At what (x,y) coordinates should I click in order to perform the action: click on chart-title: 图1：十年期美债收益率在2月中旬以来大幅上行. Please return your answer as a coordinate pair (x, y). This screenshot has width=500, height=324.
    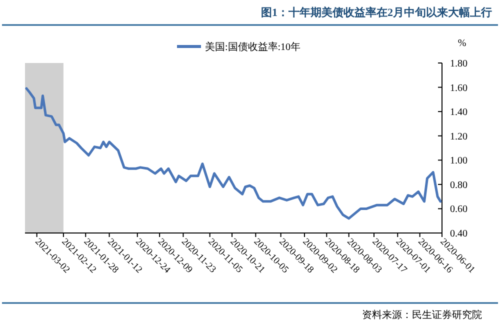
    Looking at the image, I should click on (376, 12).